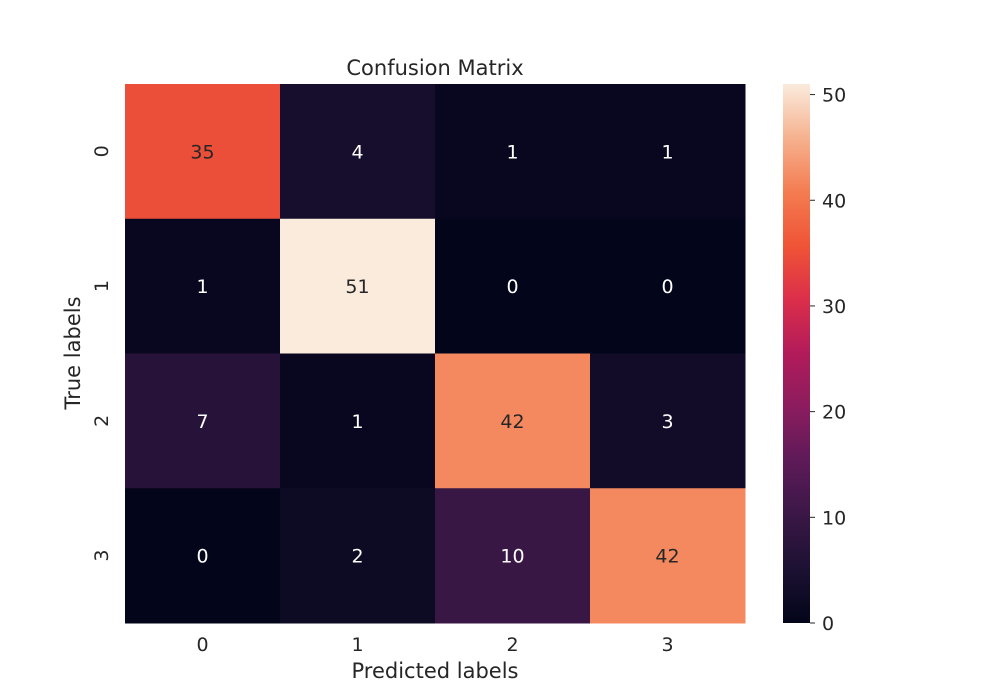  I want to click on heatmap-cell-r3-c0, so click(203, 556).